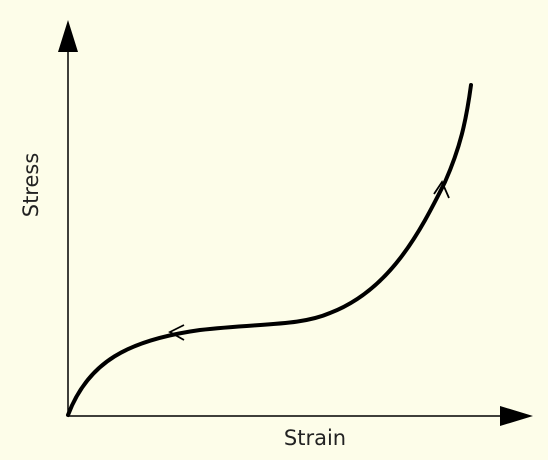 The height and width of the screenshot is (460, 548). Describe the element at coordinates (68, 36) in the screenshot. I see `y-axis-arrowhead` at that location.